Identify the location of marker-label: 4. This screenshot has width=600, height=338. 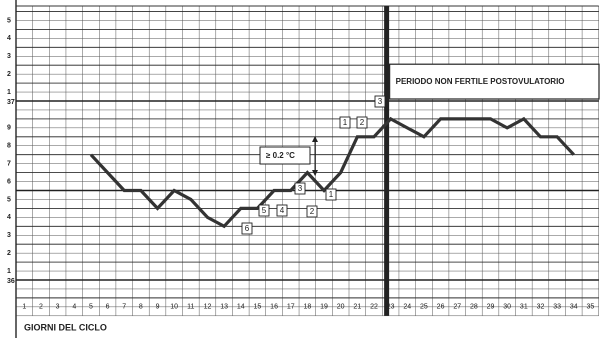
(282, 210).